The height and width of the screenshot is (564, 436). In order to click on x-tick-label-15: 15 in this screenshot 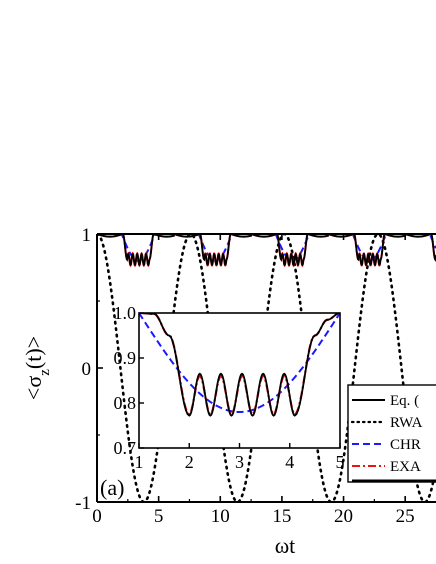, I will do `click(281, 516)`.